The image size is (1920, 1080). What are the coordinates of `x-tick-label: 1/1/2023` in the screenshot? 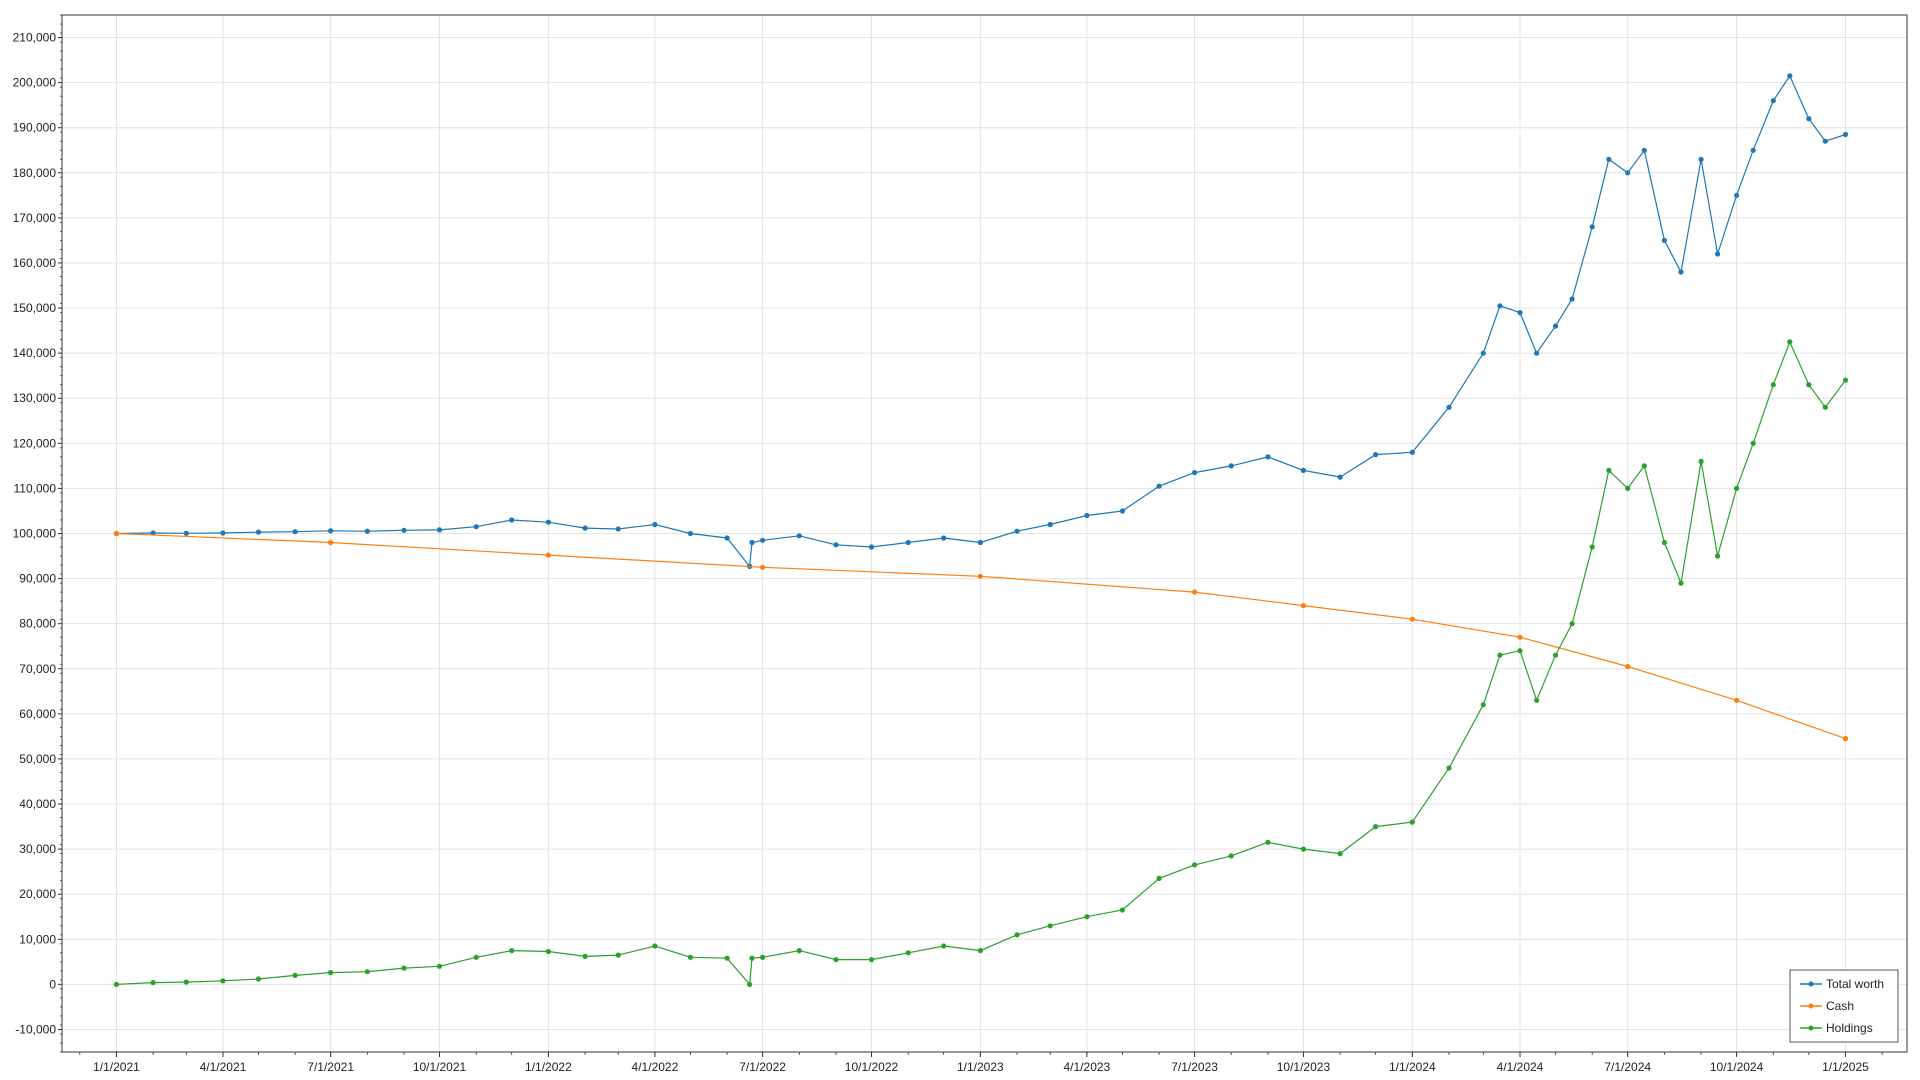 It's located at (980, 1067).